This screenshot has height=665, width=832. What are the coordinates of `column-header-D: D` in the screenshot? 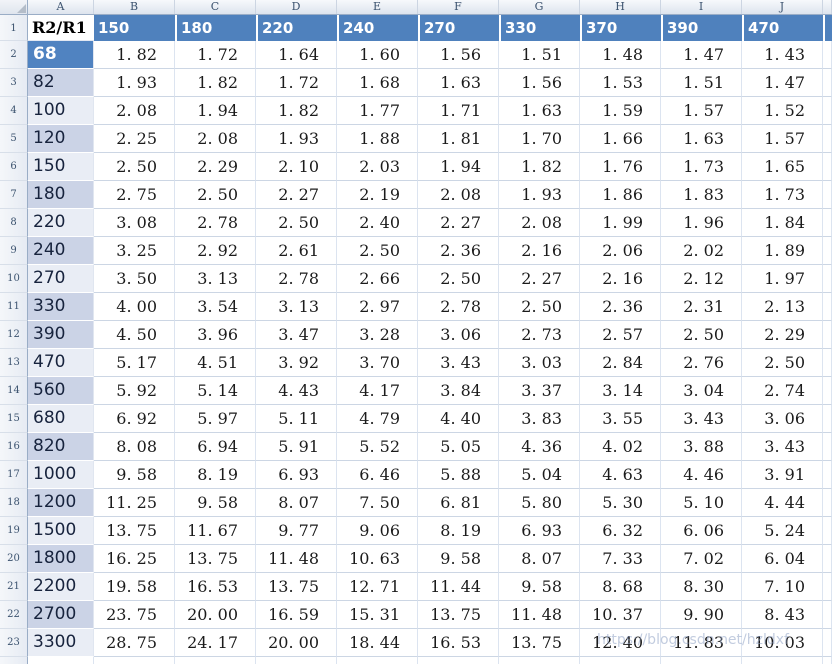 It's located at (296, 7).